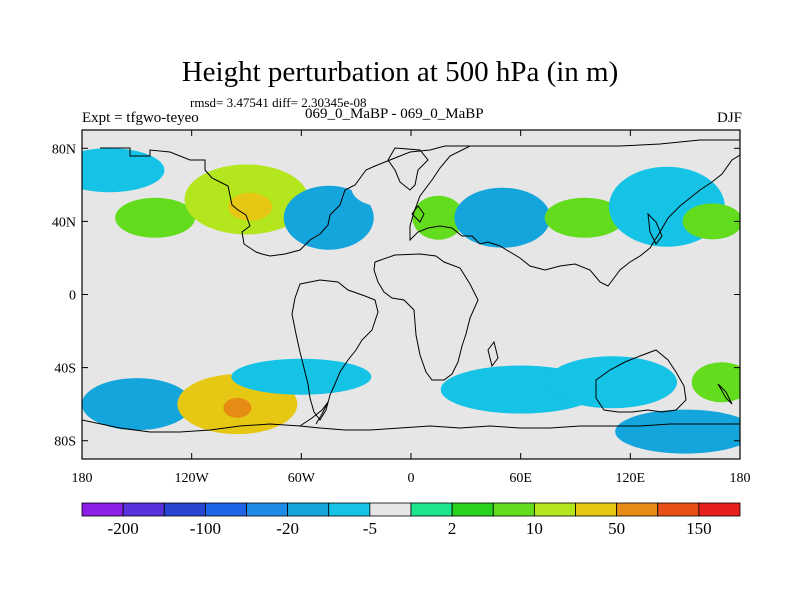  I want to click on y-tick-label: 80S, so click(65, 442).